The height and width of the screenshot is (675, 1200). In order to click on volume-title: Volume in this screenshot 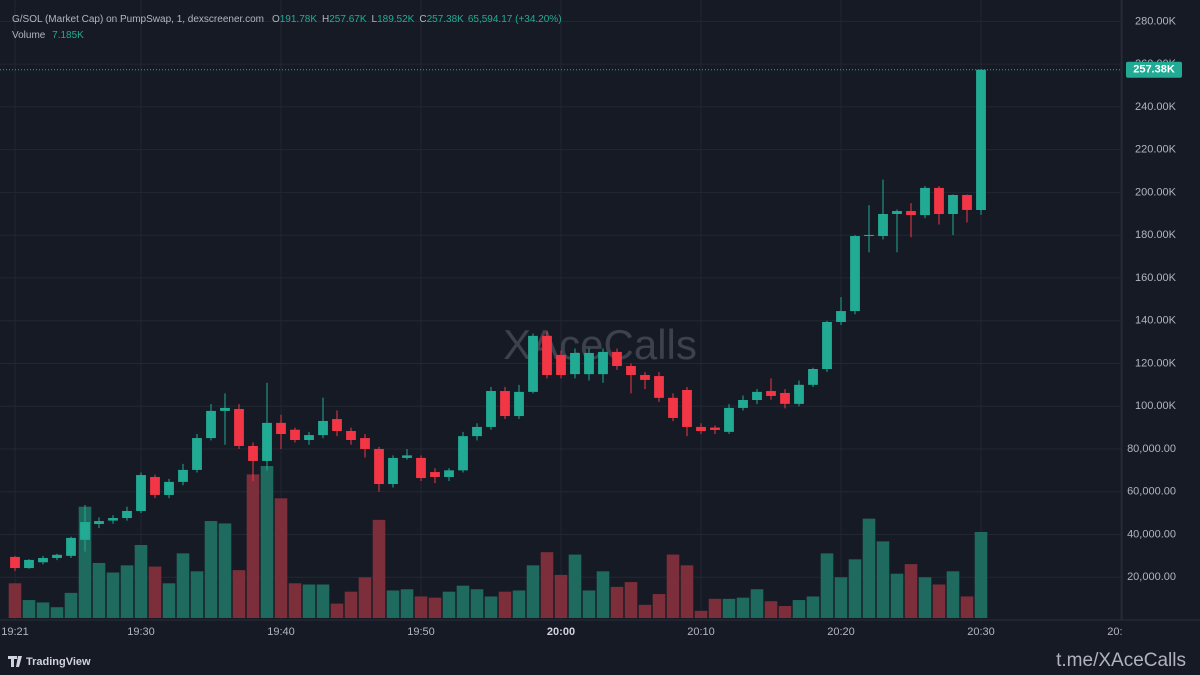, I will do `click(29, 35)`.